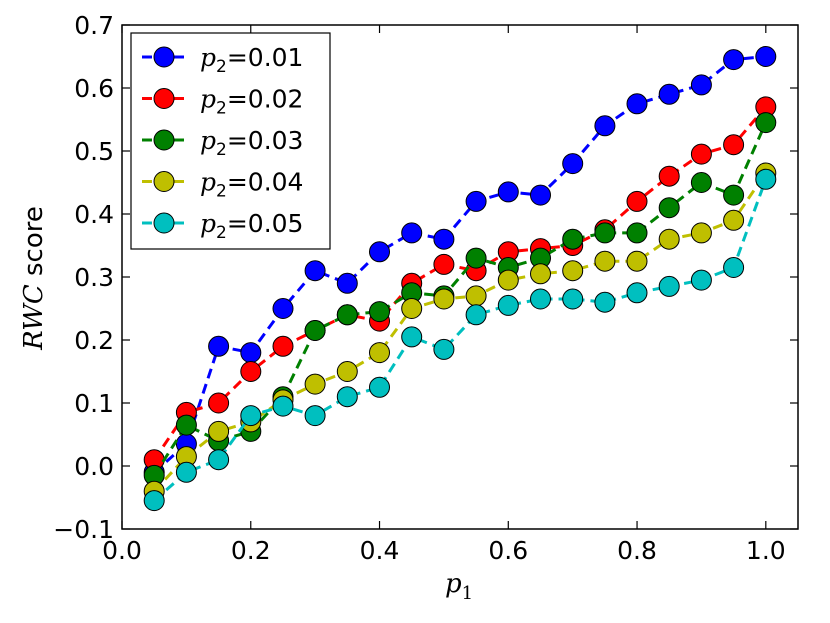 The image size is (830, 623). What do you see at coordinates (251, 550) in the screenshot?
I see `x-tick-label: 0.2` at bounding box center [251, 550].